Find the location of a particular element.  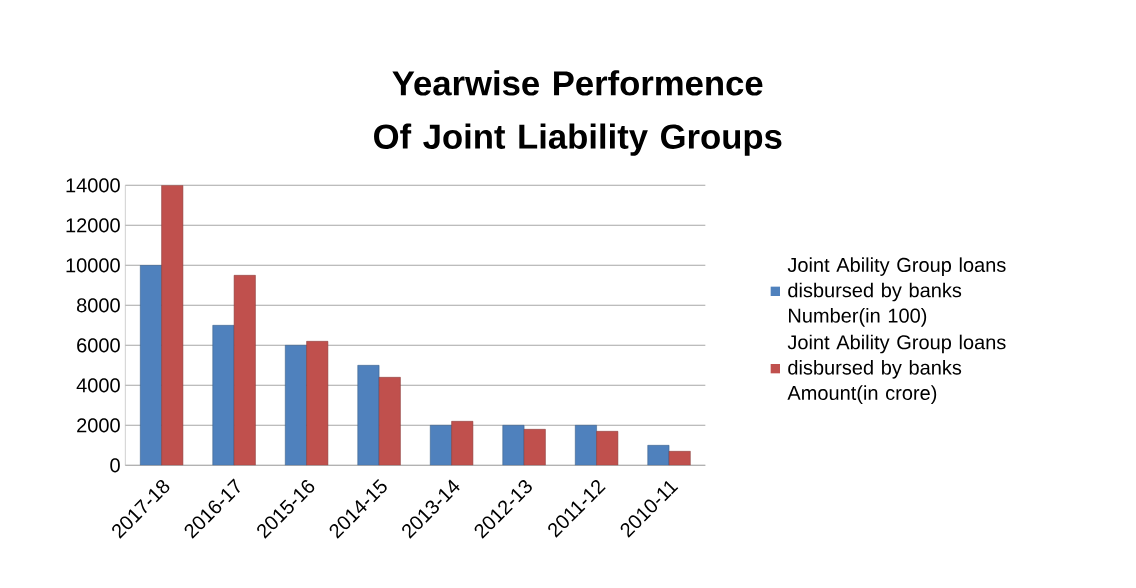

y-tick-label: 10000 is located at coordinates (93, 265).